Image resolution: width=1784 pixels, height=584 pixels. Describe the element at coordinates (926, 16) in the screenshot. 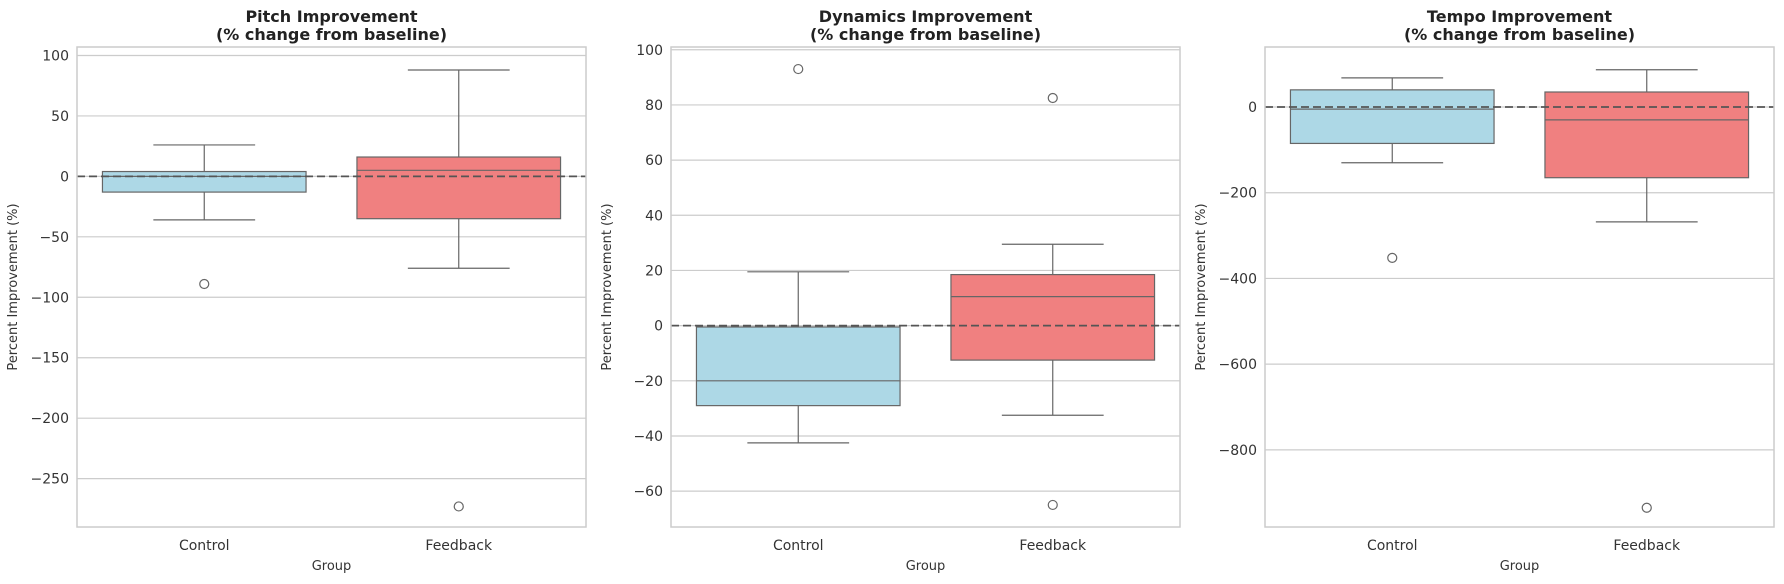

I see `chart-title: Dynamics Improvement` at that location.